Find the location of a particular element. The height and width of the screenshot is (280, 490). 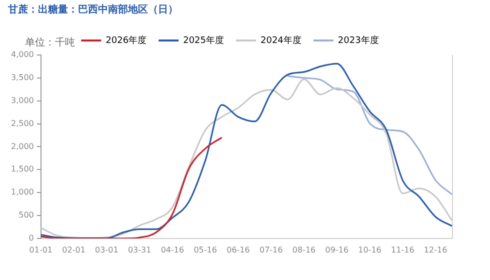

legend-label: 2024年度 is located at coordinates (281, 40).